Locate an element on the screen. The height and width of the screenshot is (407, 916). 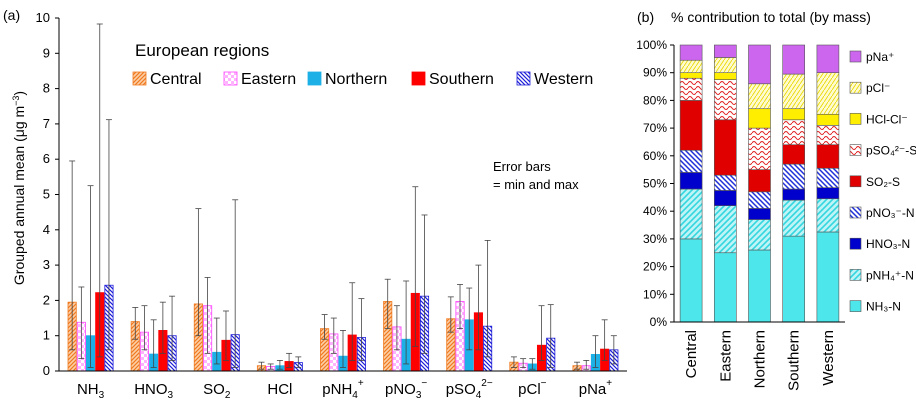
y-tick-label: 0% is located at coordinates (659, 322).